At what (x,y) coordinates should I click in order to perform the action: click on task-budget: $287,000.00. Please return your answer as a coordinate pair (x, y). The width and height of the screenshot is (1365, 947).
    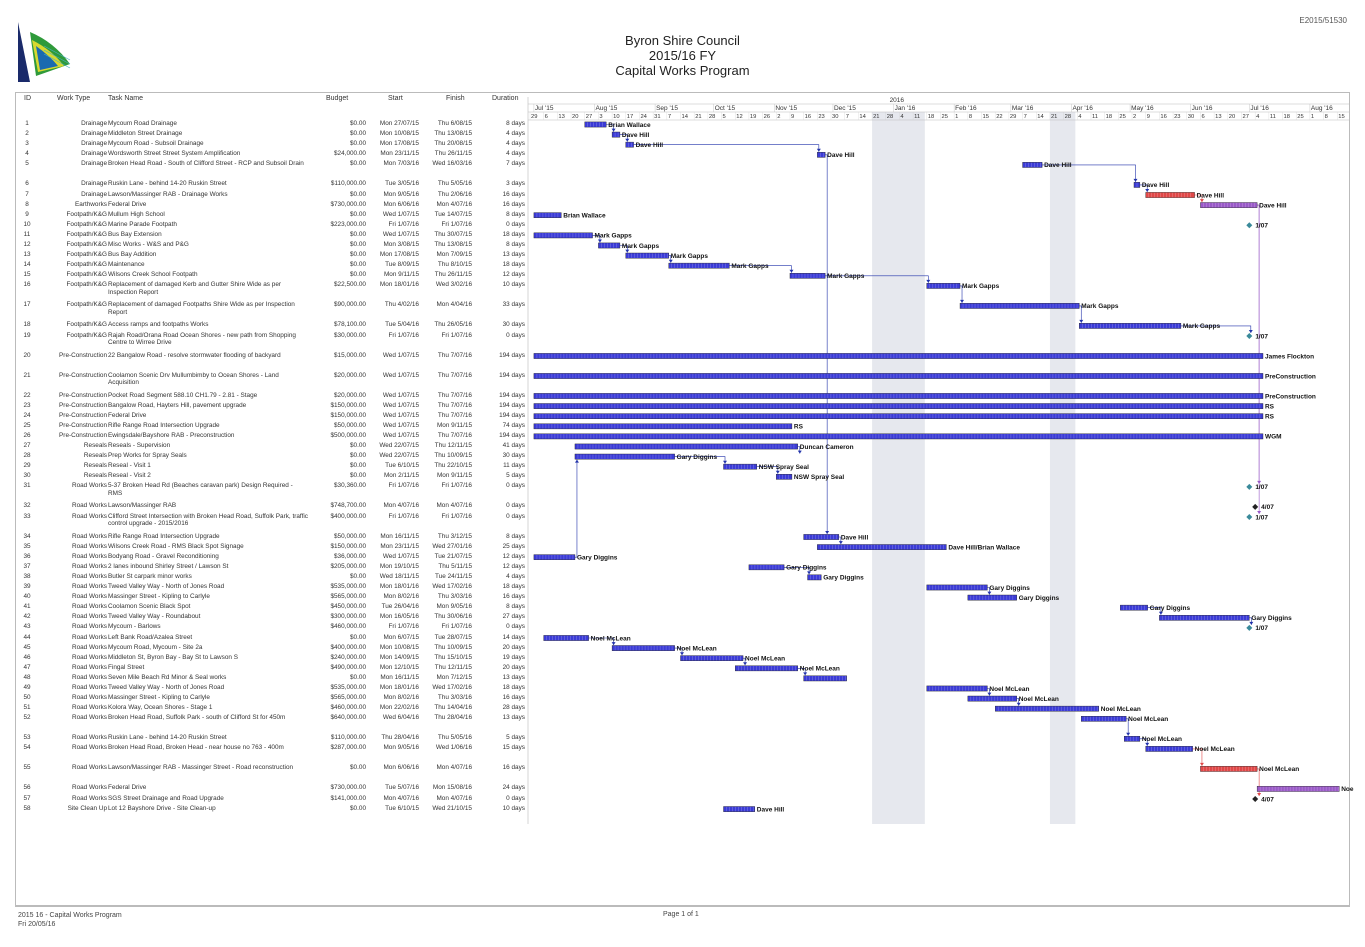
    Looking at the image, I should click on (348, 748).